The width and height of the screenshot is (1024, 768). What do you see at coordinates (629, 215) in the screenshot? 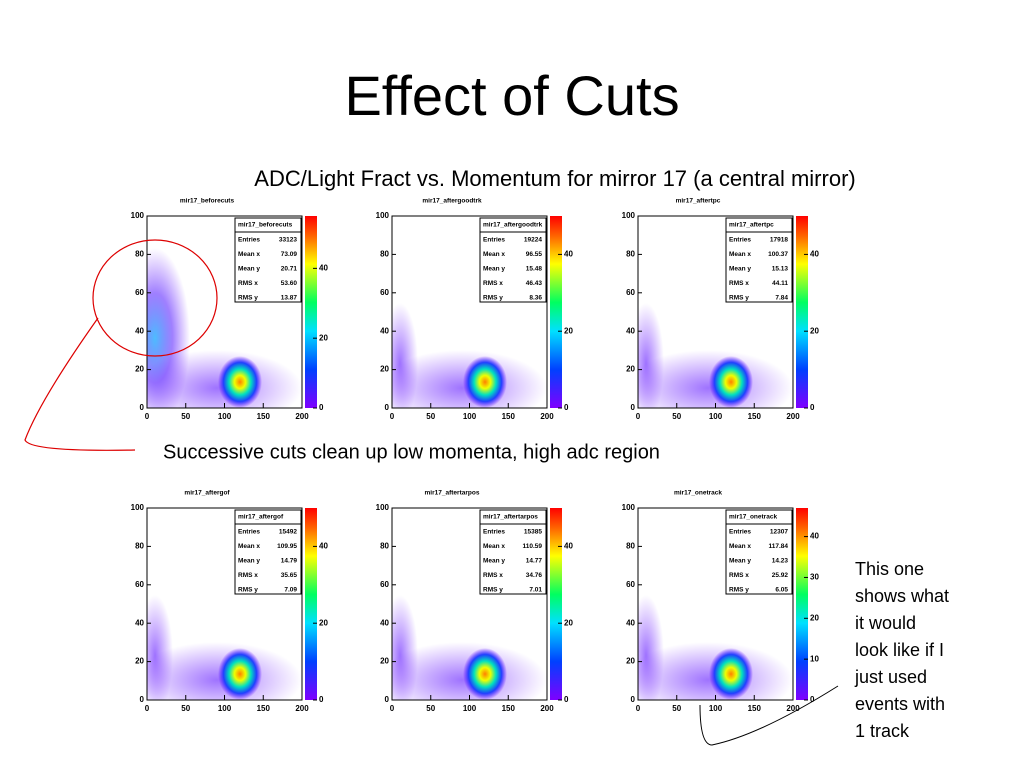
I see `y-tick-label: 100` at bounding box center [629, 215].